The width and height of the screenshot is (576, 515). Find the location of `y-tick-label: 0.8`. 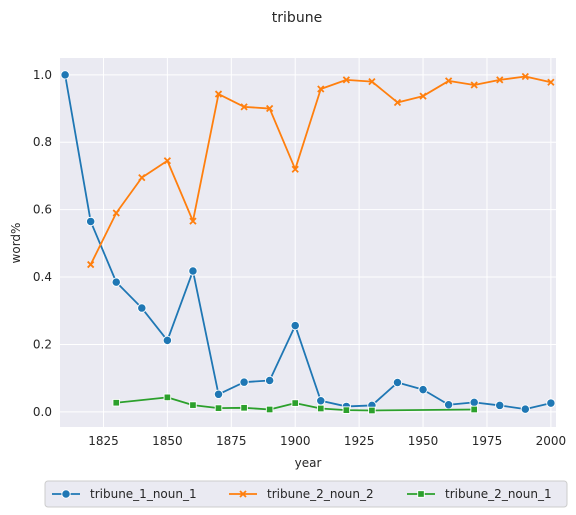

y-tick-label: 0.8 is located at coordinates (42, 142).